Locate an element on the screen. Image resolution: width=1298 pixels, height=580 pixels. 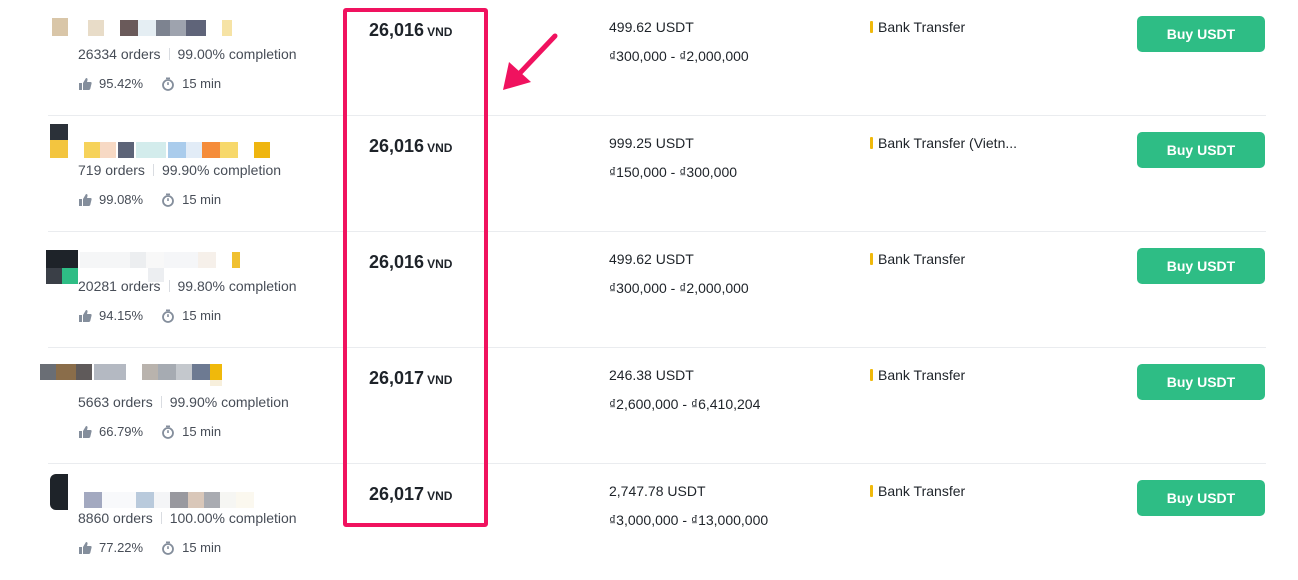
merchant-stats: 719 orders 99.90% completion is located at coordinates (179, 170).